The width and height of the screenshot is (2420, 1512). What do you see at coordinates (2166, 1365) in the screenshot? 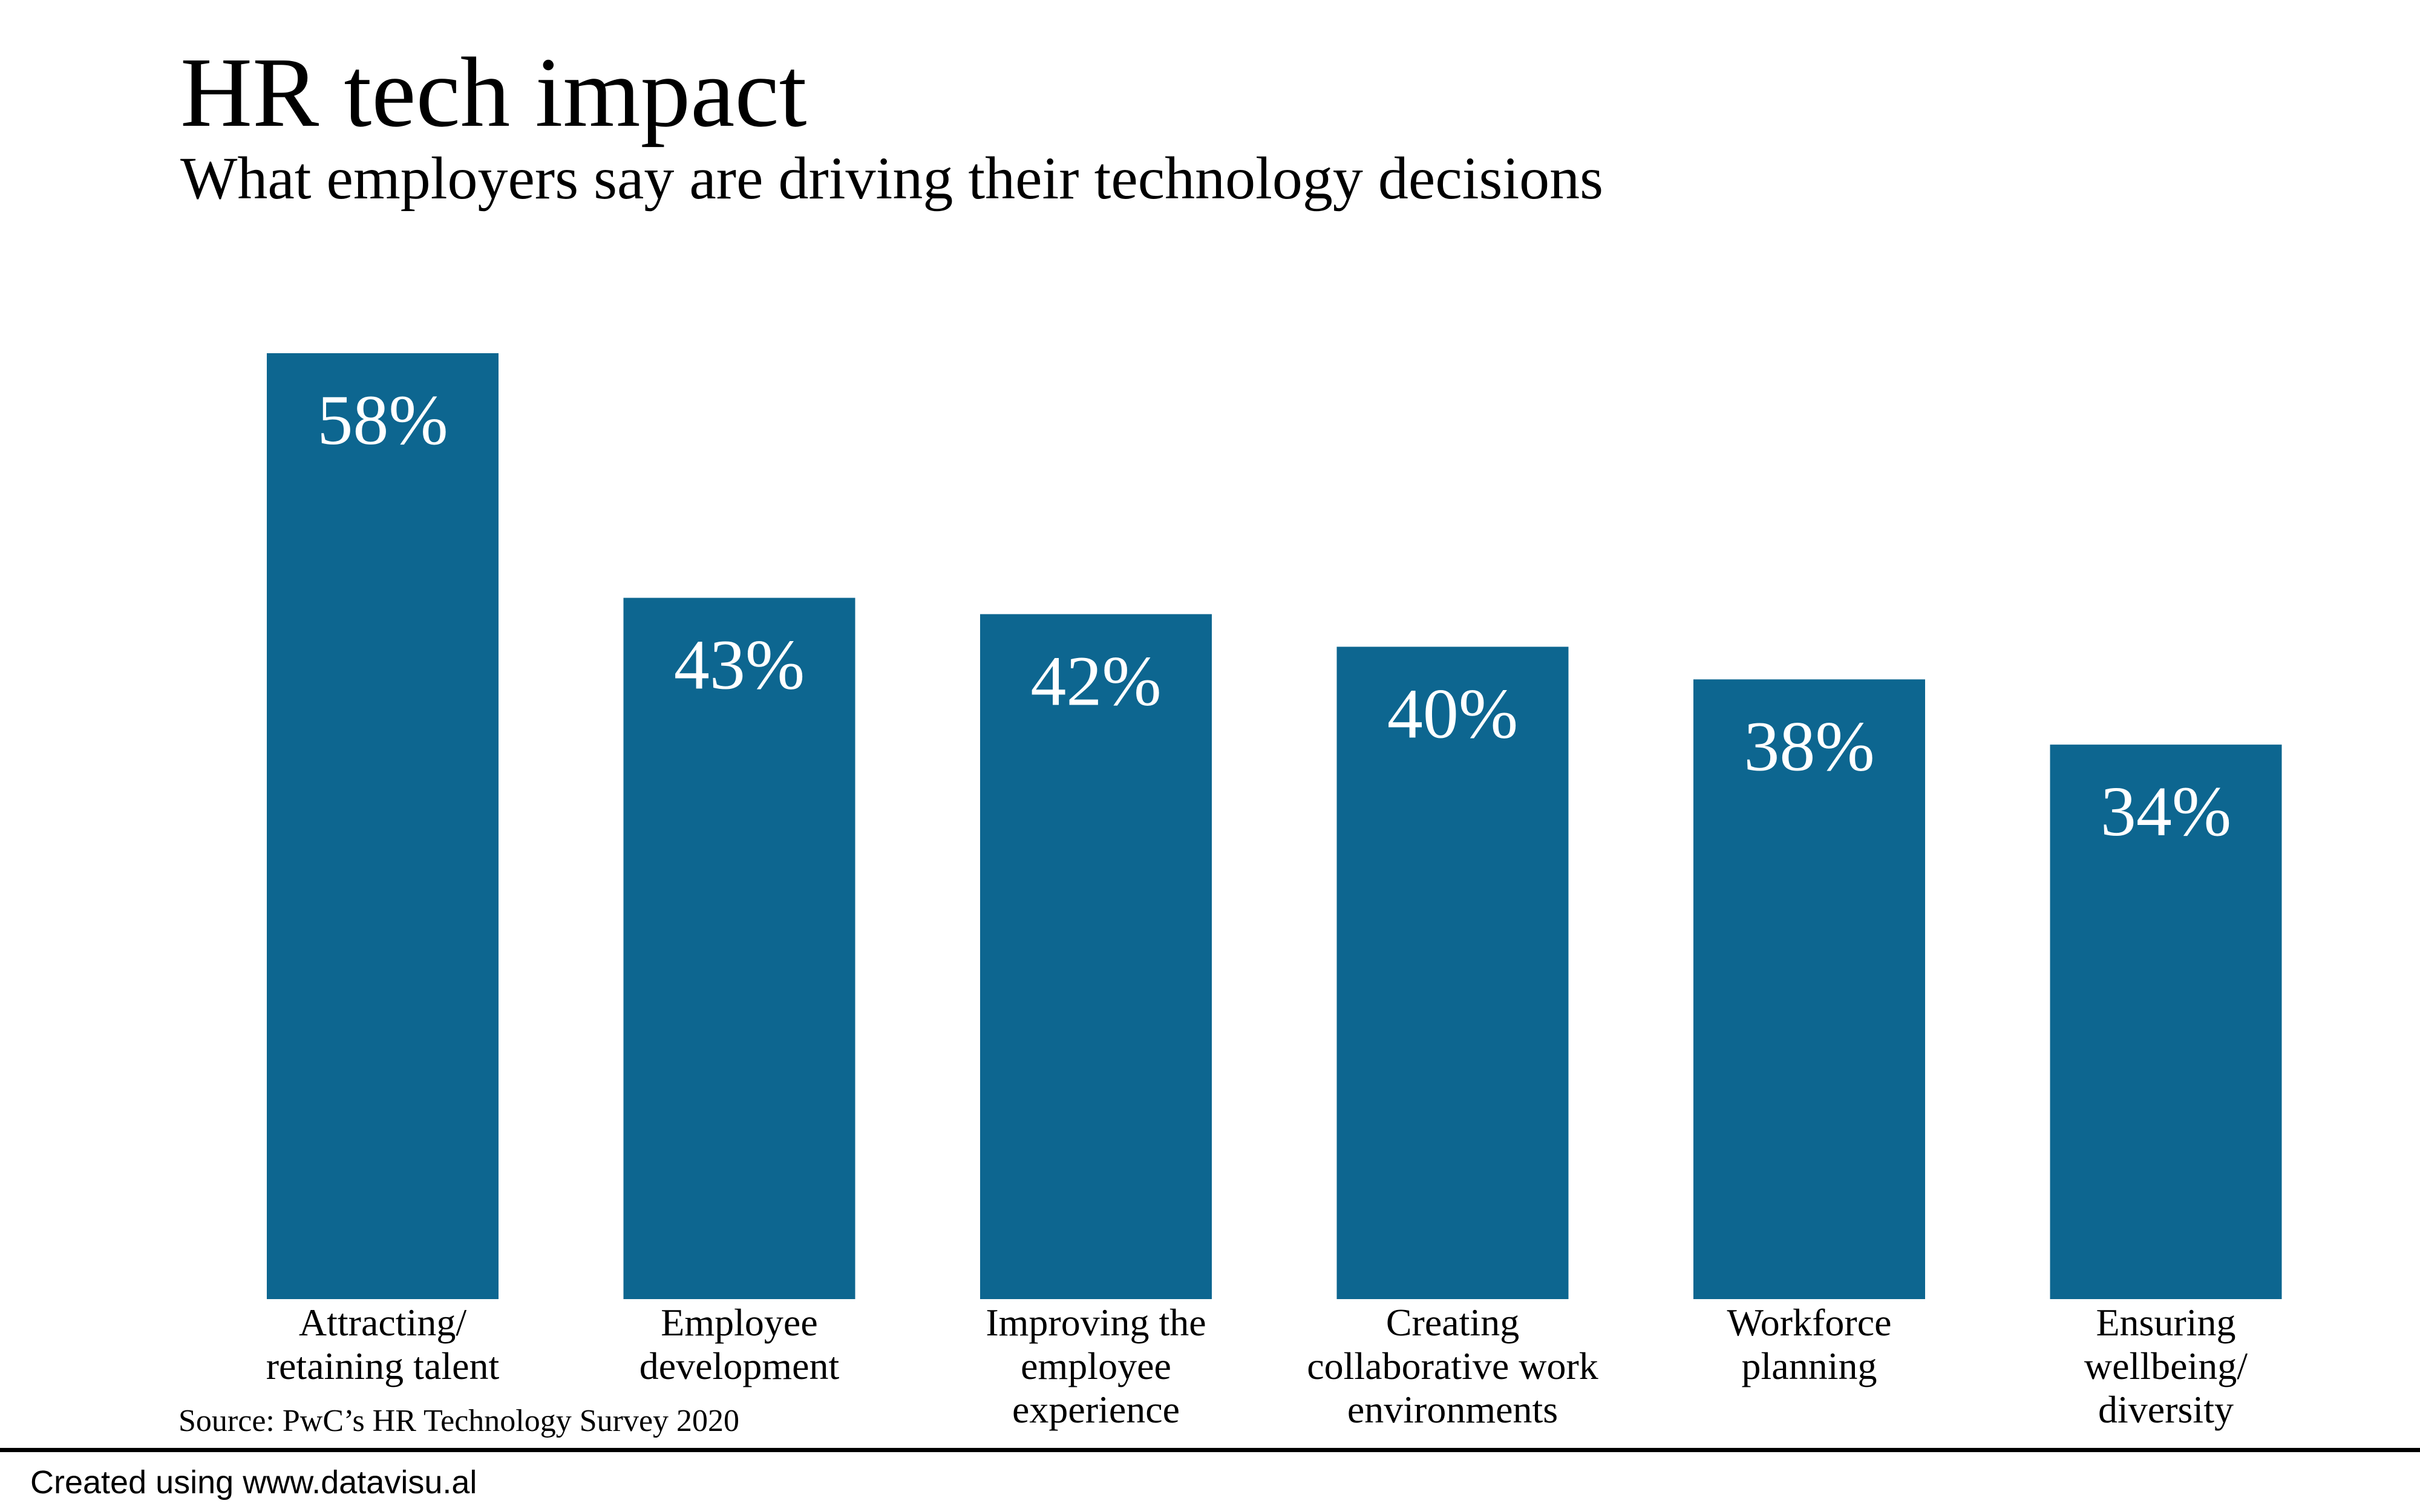
I see `category-label: wellbeing/` at bounding box center [2166, 1365].